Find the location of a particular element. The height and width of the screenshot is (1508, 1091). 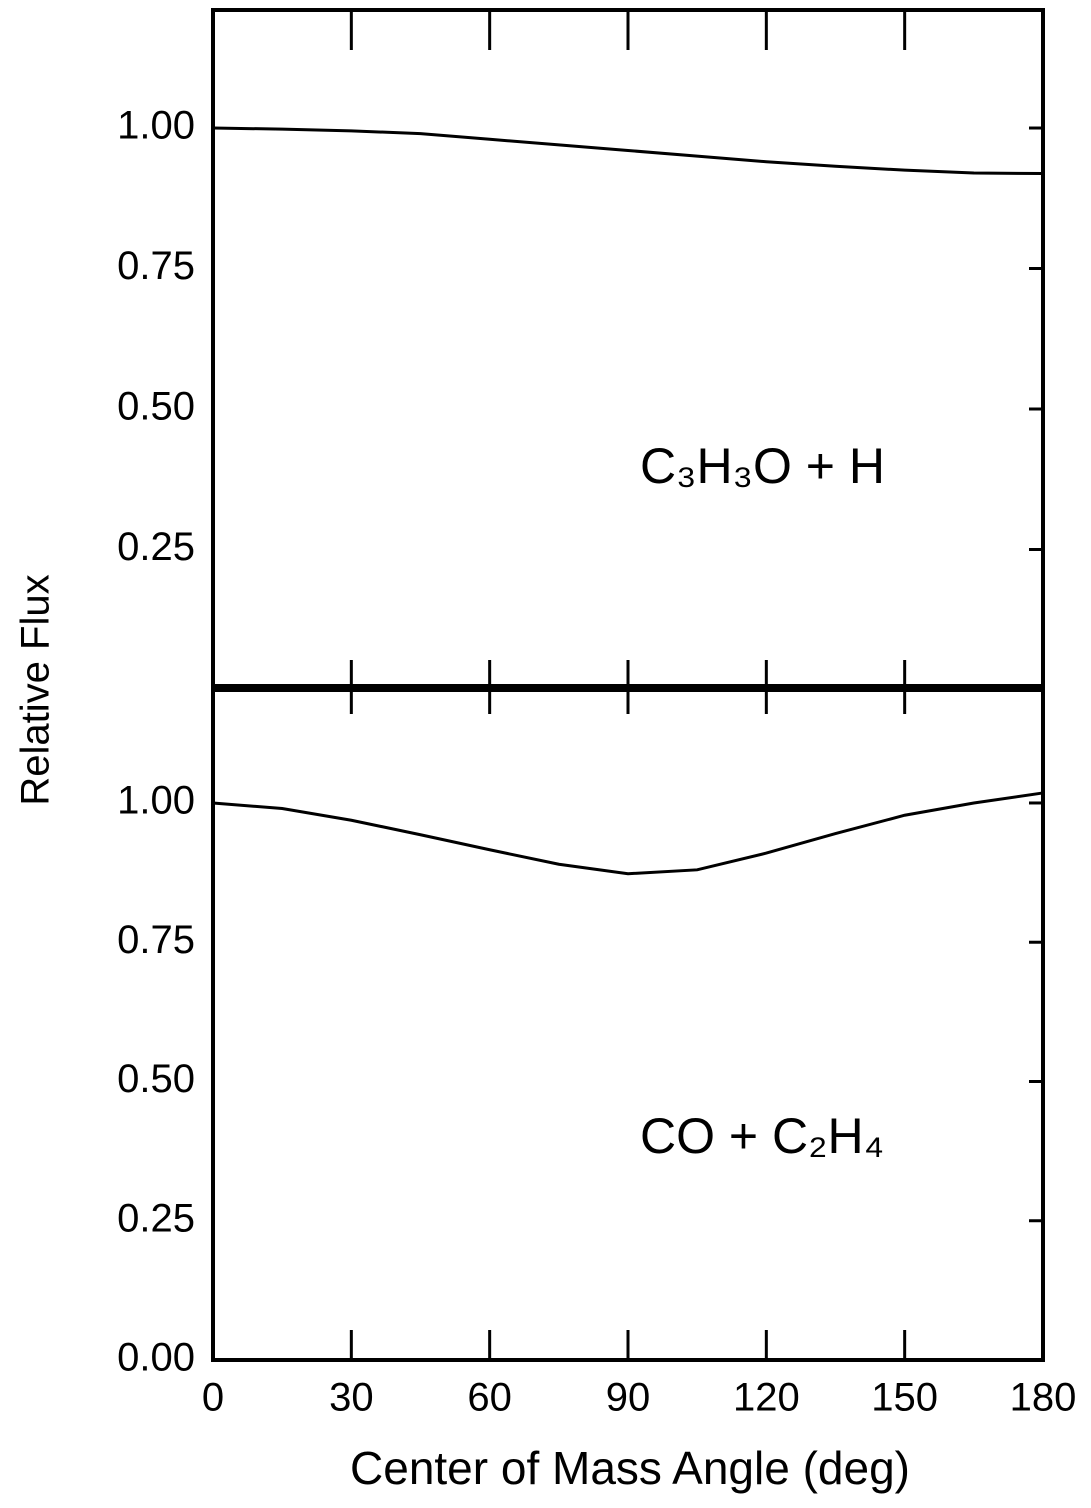

x-tick-label: 120 is located at coordinates (766, 1398).